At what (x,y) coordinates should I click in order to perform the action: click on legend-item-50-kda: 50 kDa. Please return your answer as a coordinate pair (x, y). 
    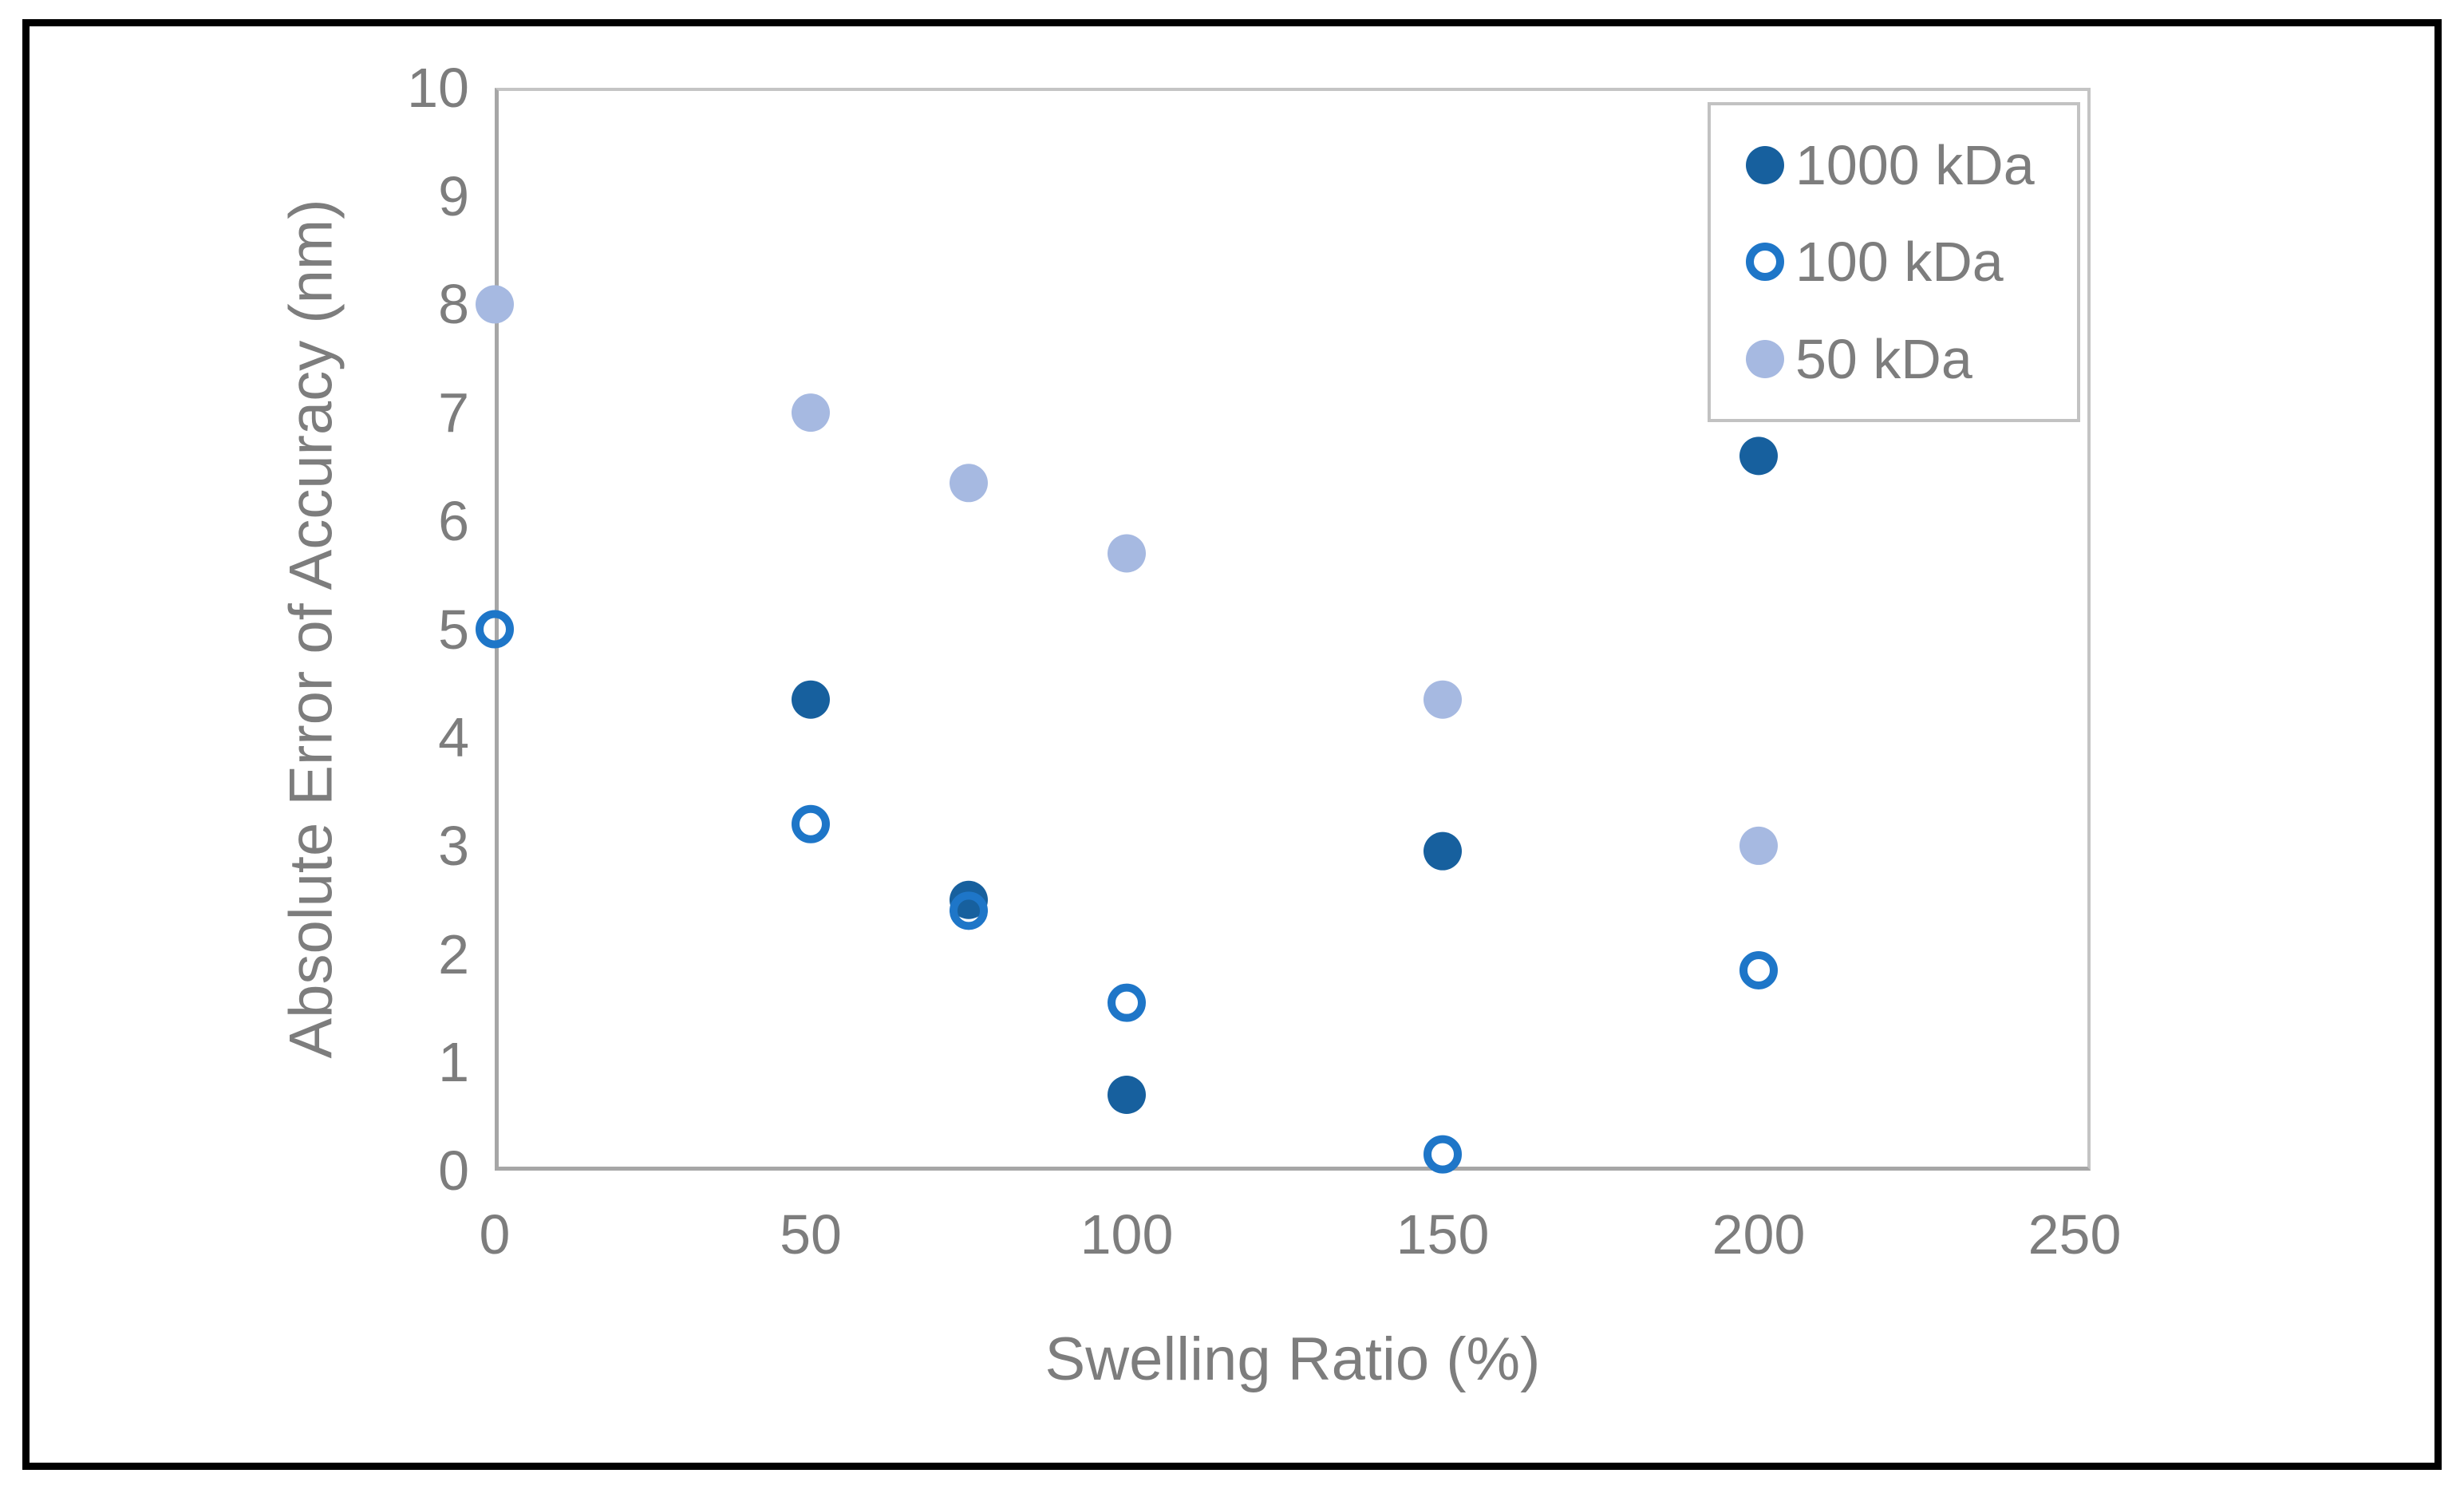
    Looking at the image, I should click on (1911, 359).